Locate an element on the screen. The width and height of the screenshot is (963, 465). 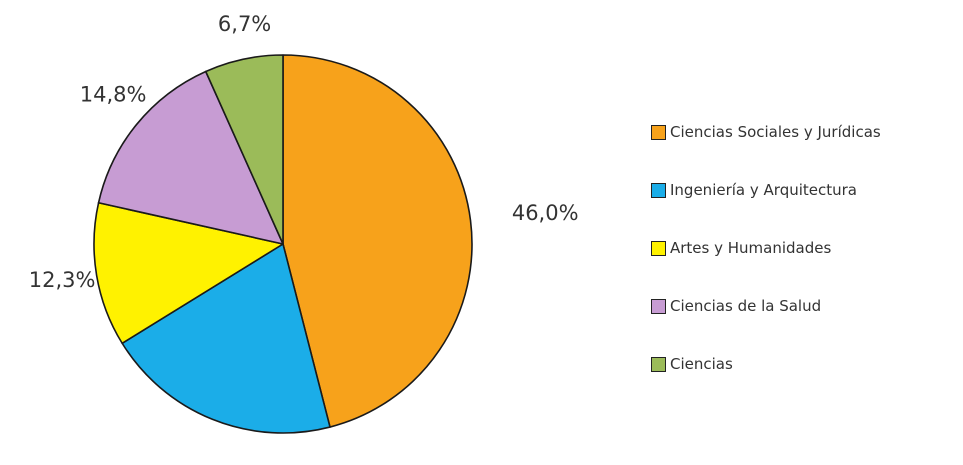
legend-item-ciencias: Ciencias is located at coordinates (766, 364).